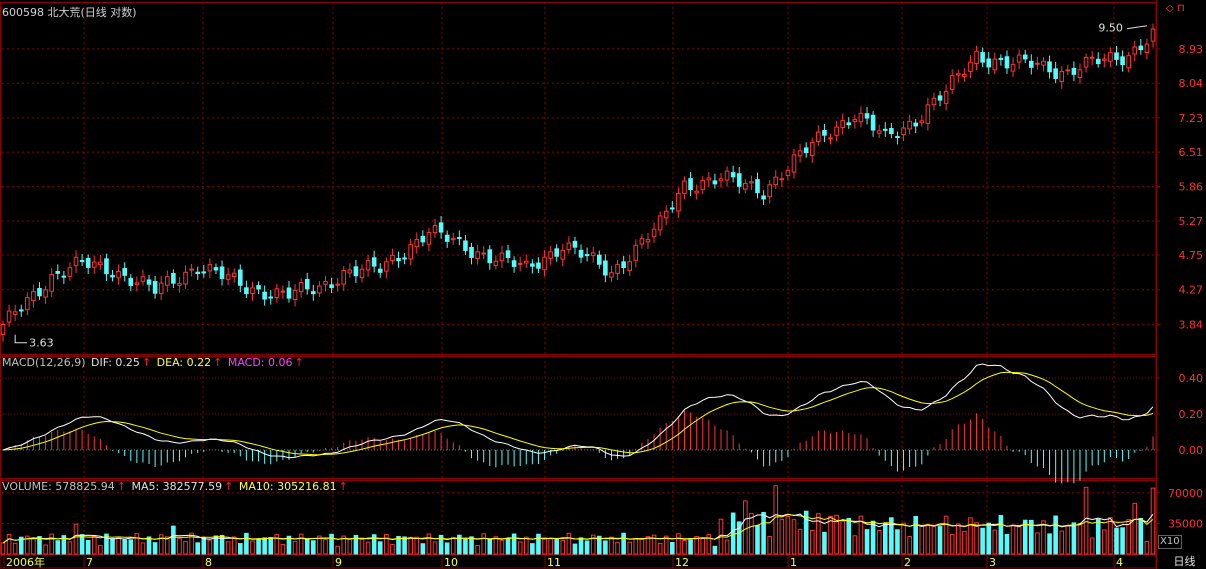  I want to click on volume-tick-label: 70000, so click(1185, 493).